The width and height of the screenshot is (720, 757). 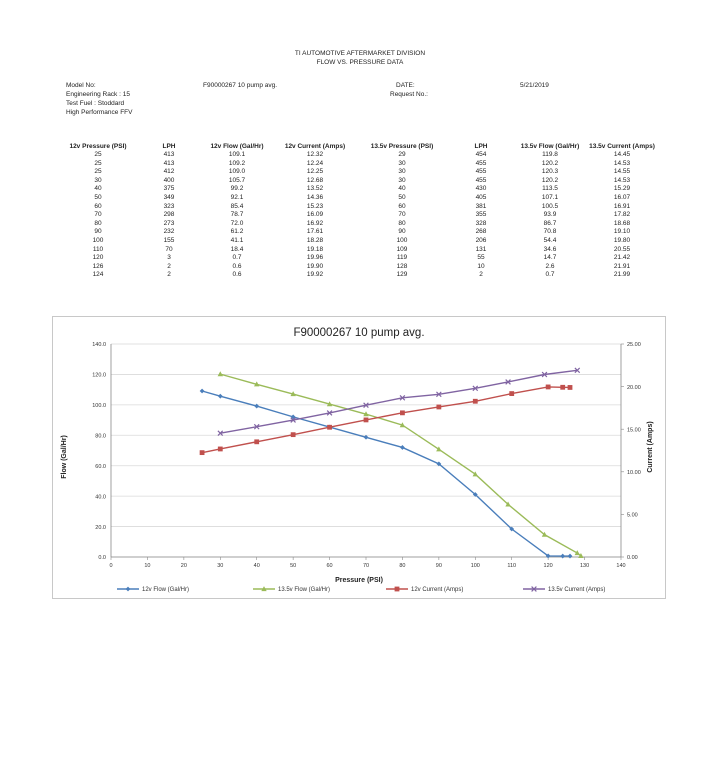 What do you see at coordinates (634, 473) in the screenshot?
I see `y2-tick-label: 10.00` at bounding box center [634, 473].